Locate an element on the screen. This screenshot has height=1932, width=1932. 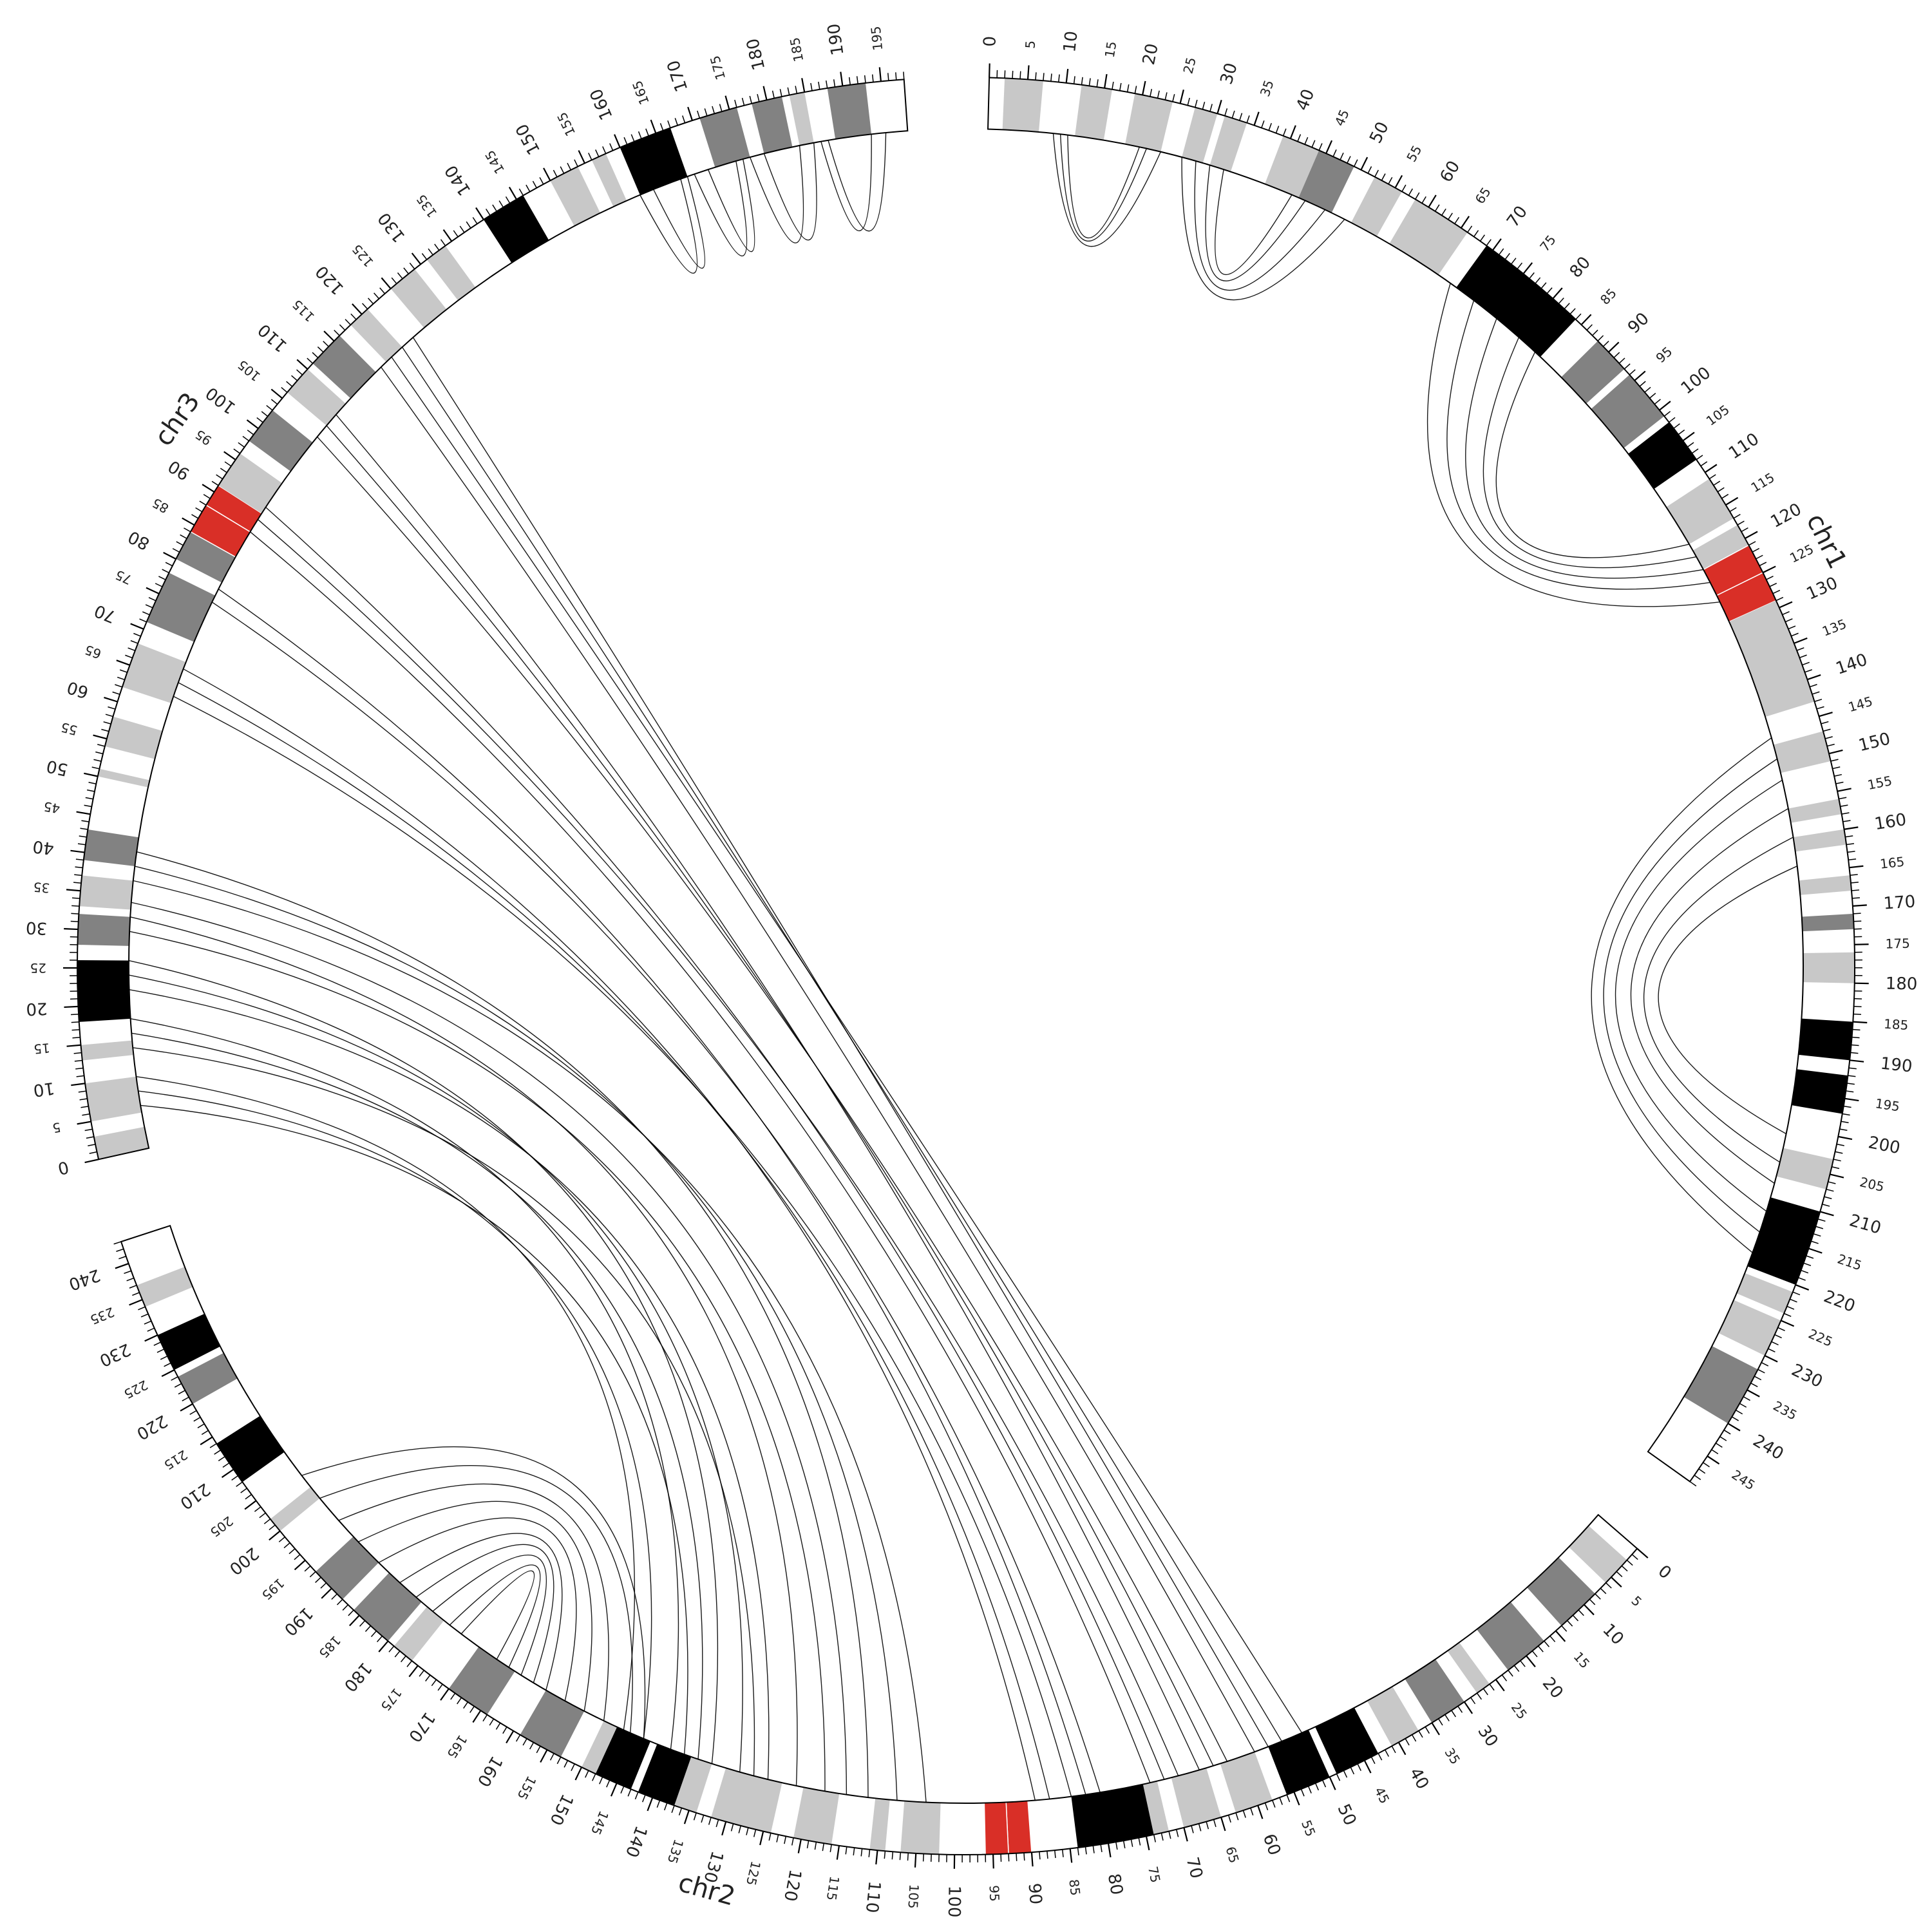
tick-label: 25 is located at coordinates (1189, 65).